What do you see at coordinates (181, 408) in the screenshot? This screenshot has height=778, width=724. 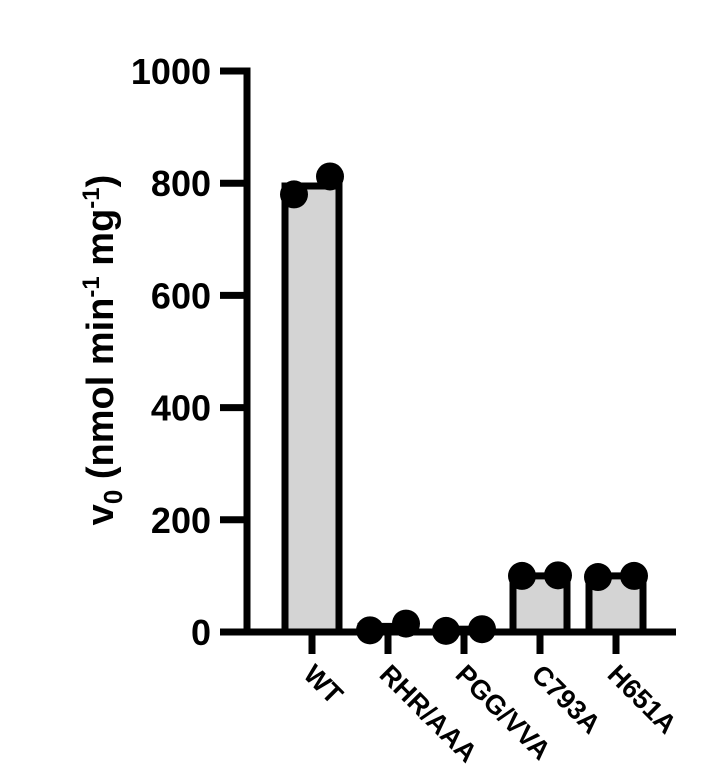 I see `y-tick-label: 400` at bounding box center [181, 408].